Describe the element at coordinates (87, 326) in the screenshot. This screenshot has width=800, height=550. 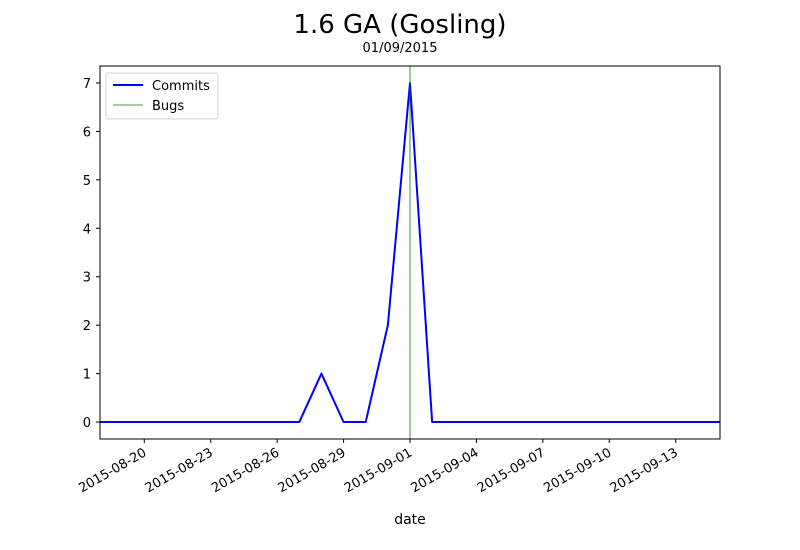
I see `y-tick-label: 2` at that location.